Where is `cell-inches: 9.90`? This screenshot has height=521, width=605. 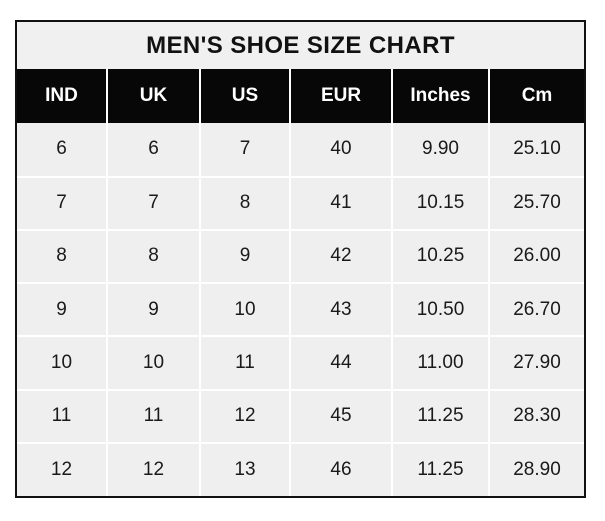 cell-inches: 9.90 is located at coordinates (441, 150).